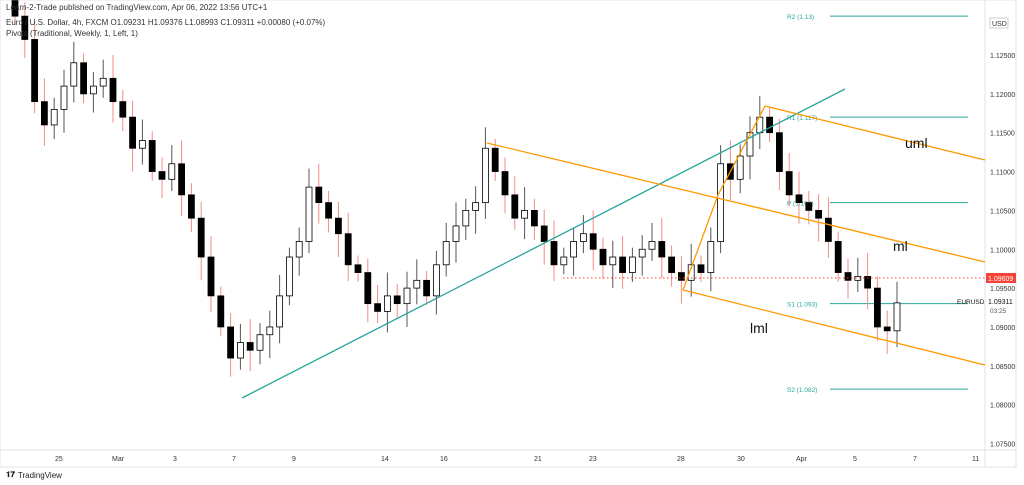 The width and height of the screenshot is (1024, 485). I want to click on currency-badge, so click(999, 23).